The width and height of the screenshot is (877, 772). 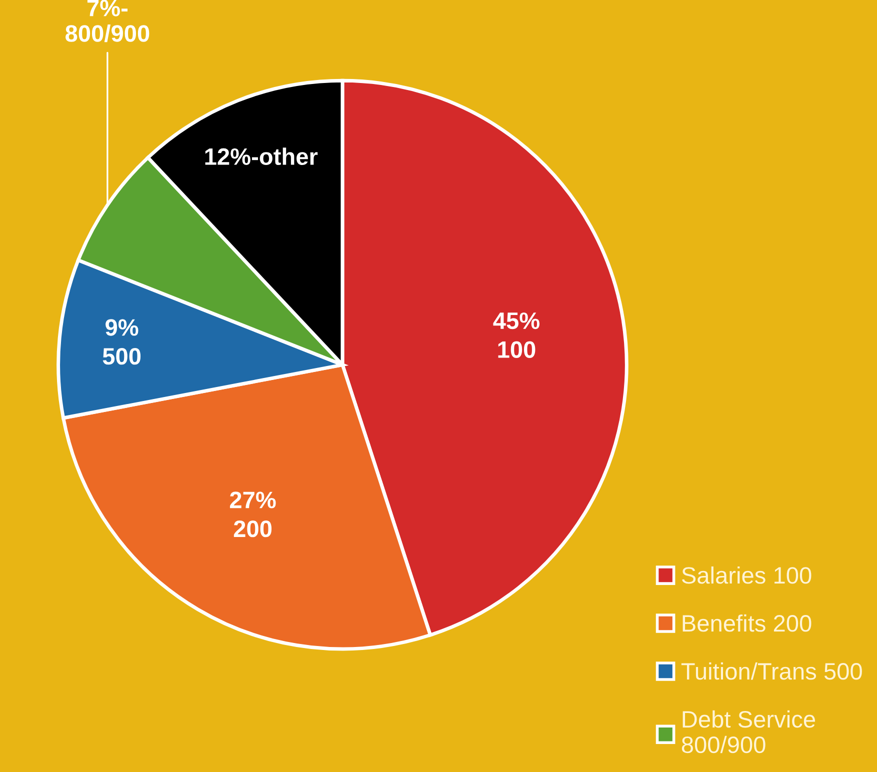 I want to click on data-label: 9% 500, so click(x=121, y=342).